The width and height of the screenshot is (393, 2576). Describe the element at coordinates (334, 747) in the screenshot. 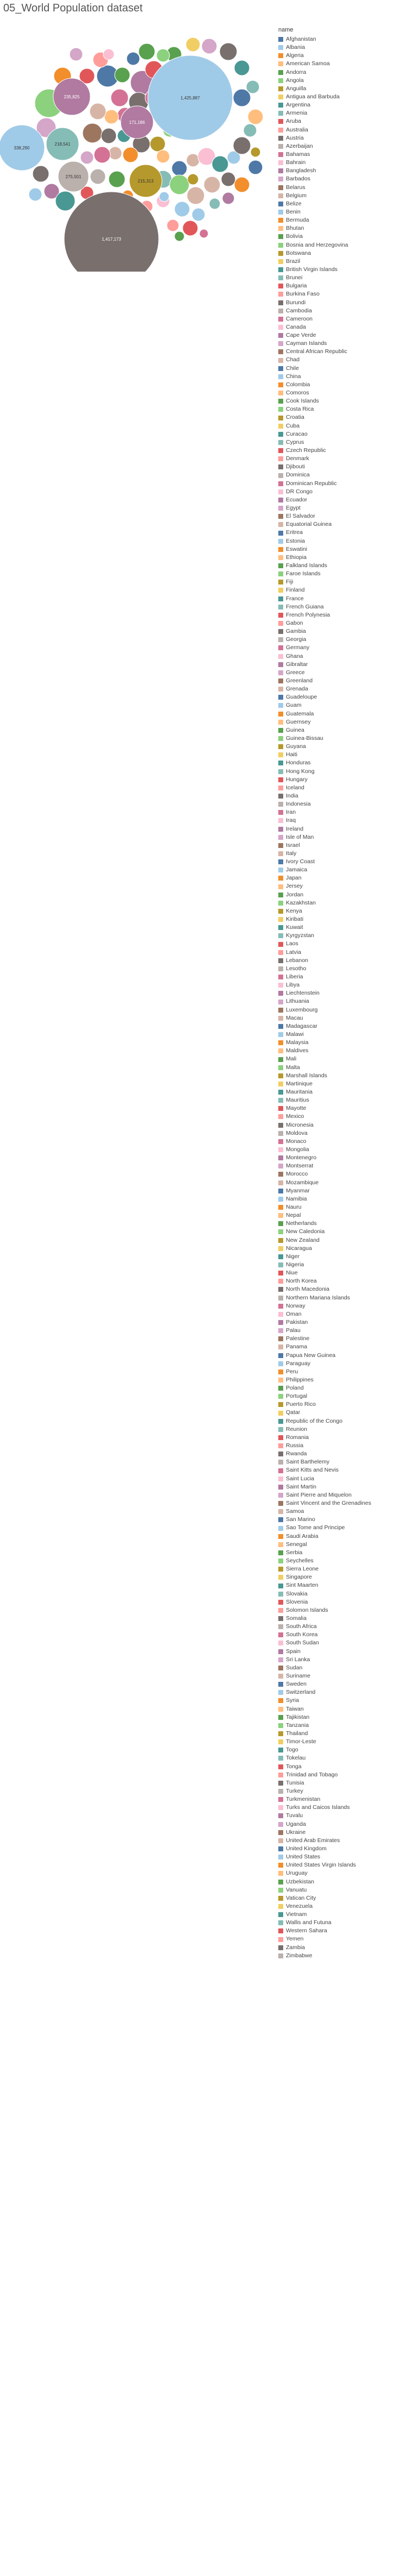

I see `legend-item: Guyana` at that location.